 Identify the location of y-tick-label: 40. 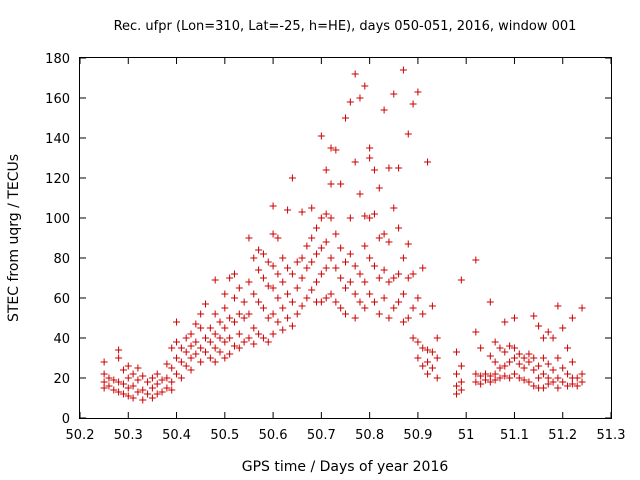
(61, 339).